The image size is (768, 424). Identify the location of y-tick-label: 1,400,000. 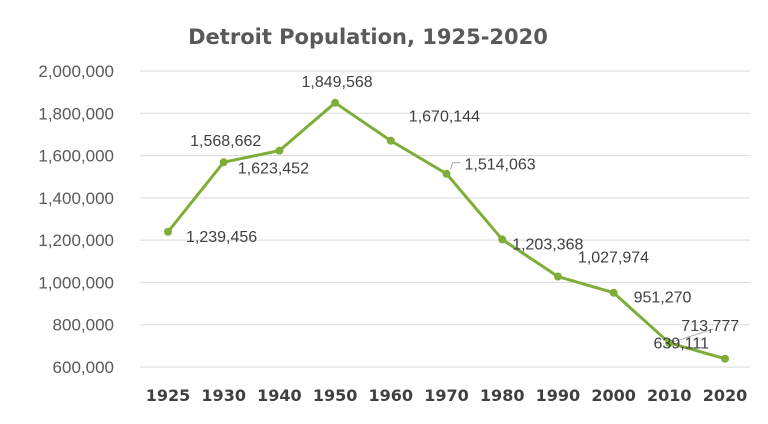
(76, 198).